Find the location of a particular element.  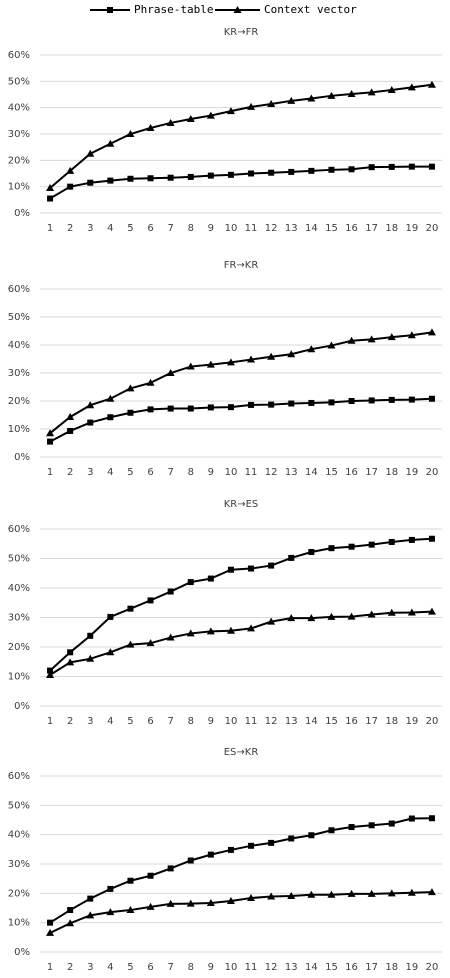

y-tick-label: 0% is located at coordinates (22, 952).